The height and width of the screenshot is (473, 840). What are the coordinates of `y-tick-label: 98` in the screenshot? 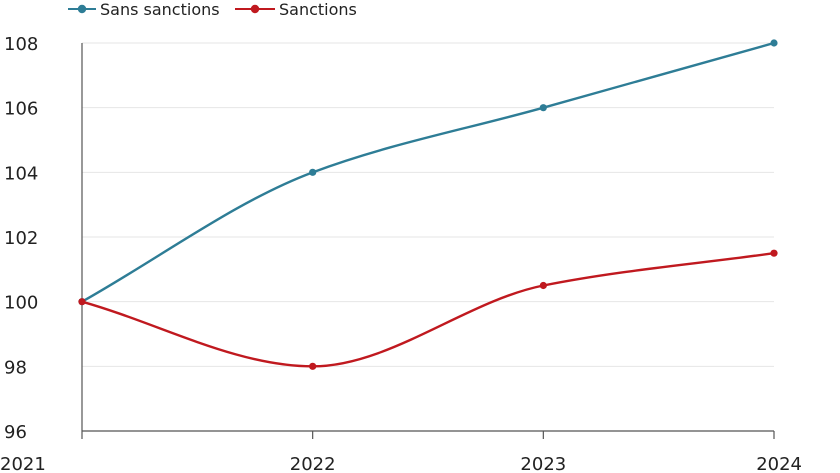 It's located at (15, 367).